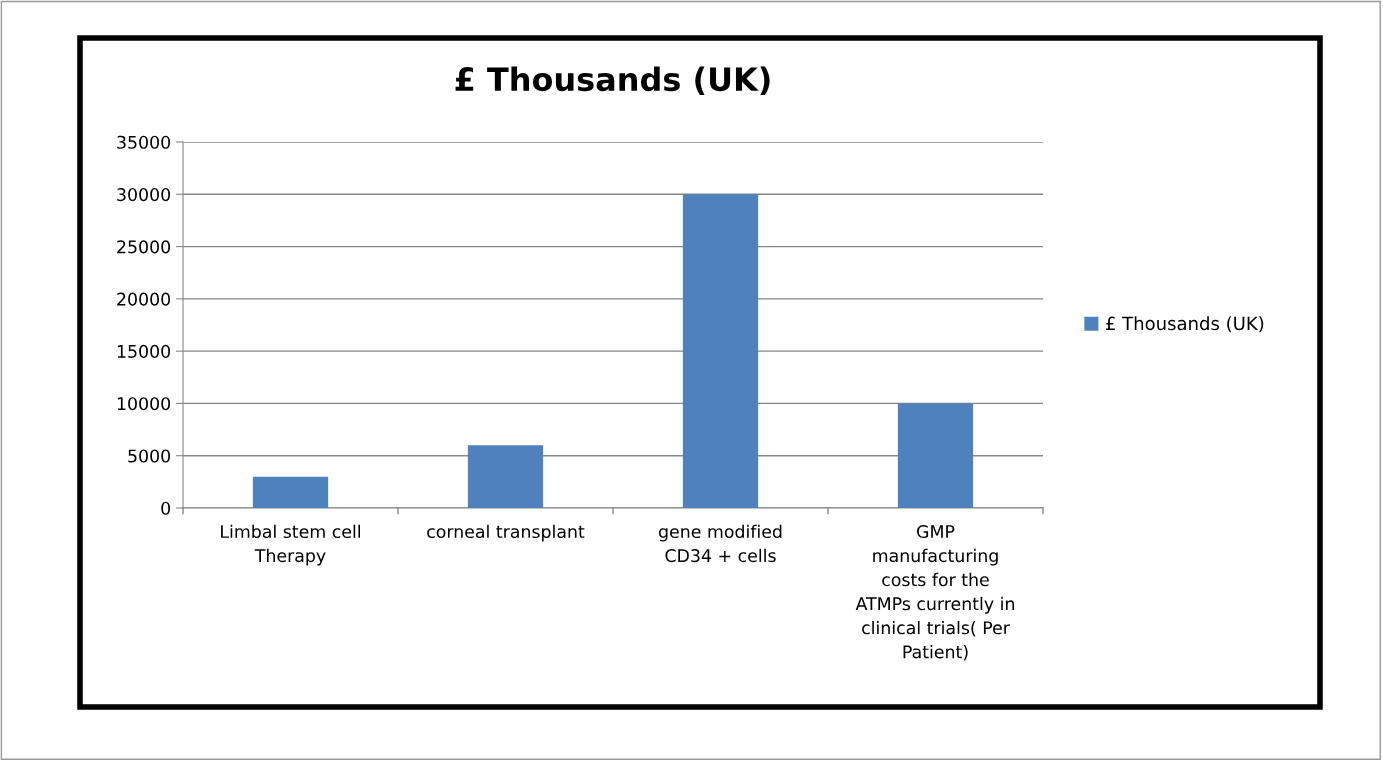  I want to click on x-tick-label: GMP manufacturing costs for the ATMPs currently in clinical trials( Per Patient), so click(934, 592).